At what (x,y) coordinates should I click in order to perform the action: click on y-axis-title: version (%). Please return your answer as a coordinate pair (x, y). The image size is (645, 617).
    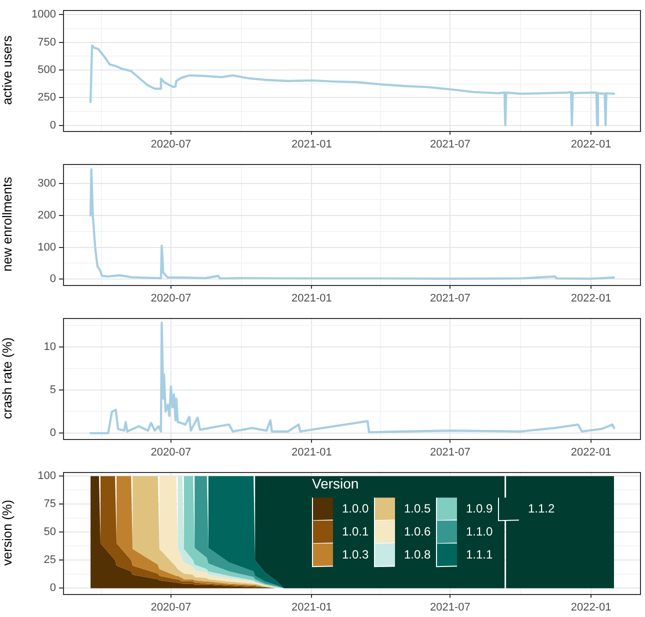
    Looking at the image, I should click on (7, 533).